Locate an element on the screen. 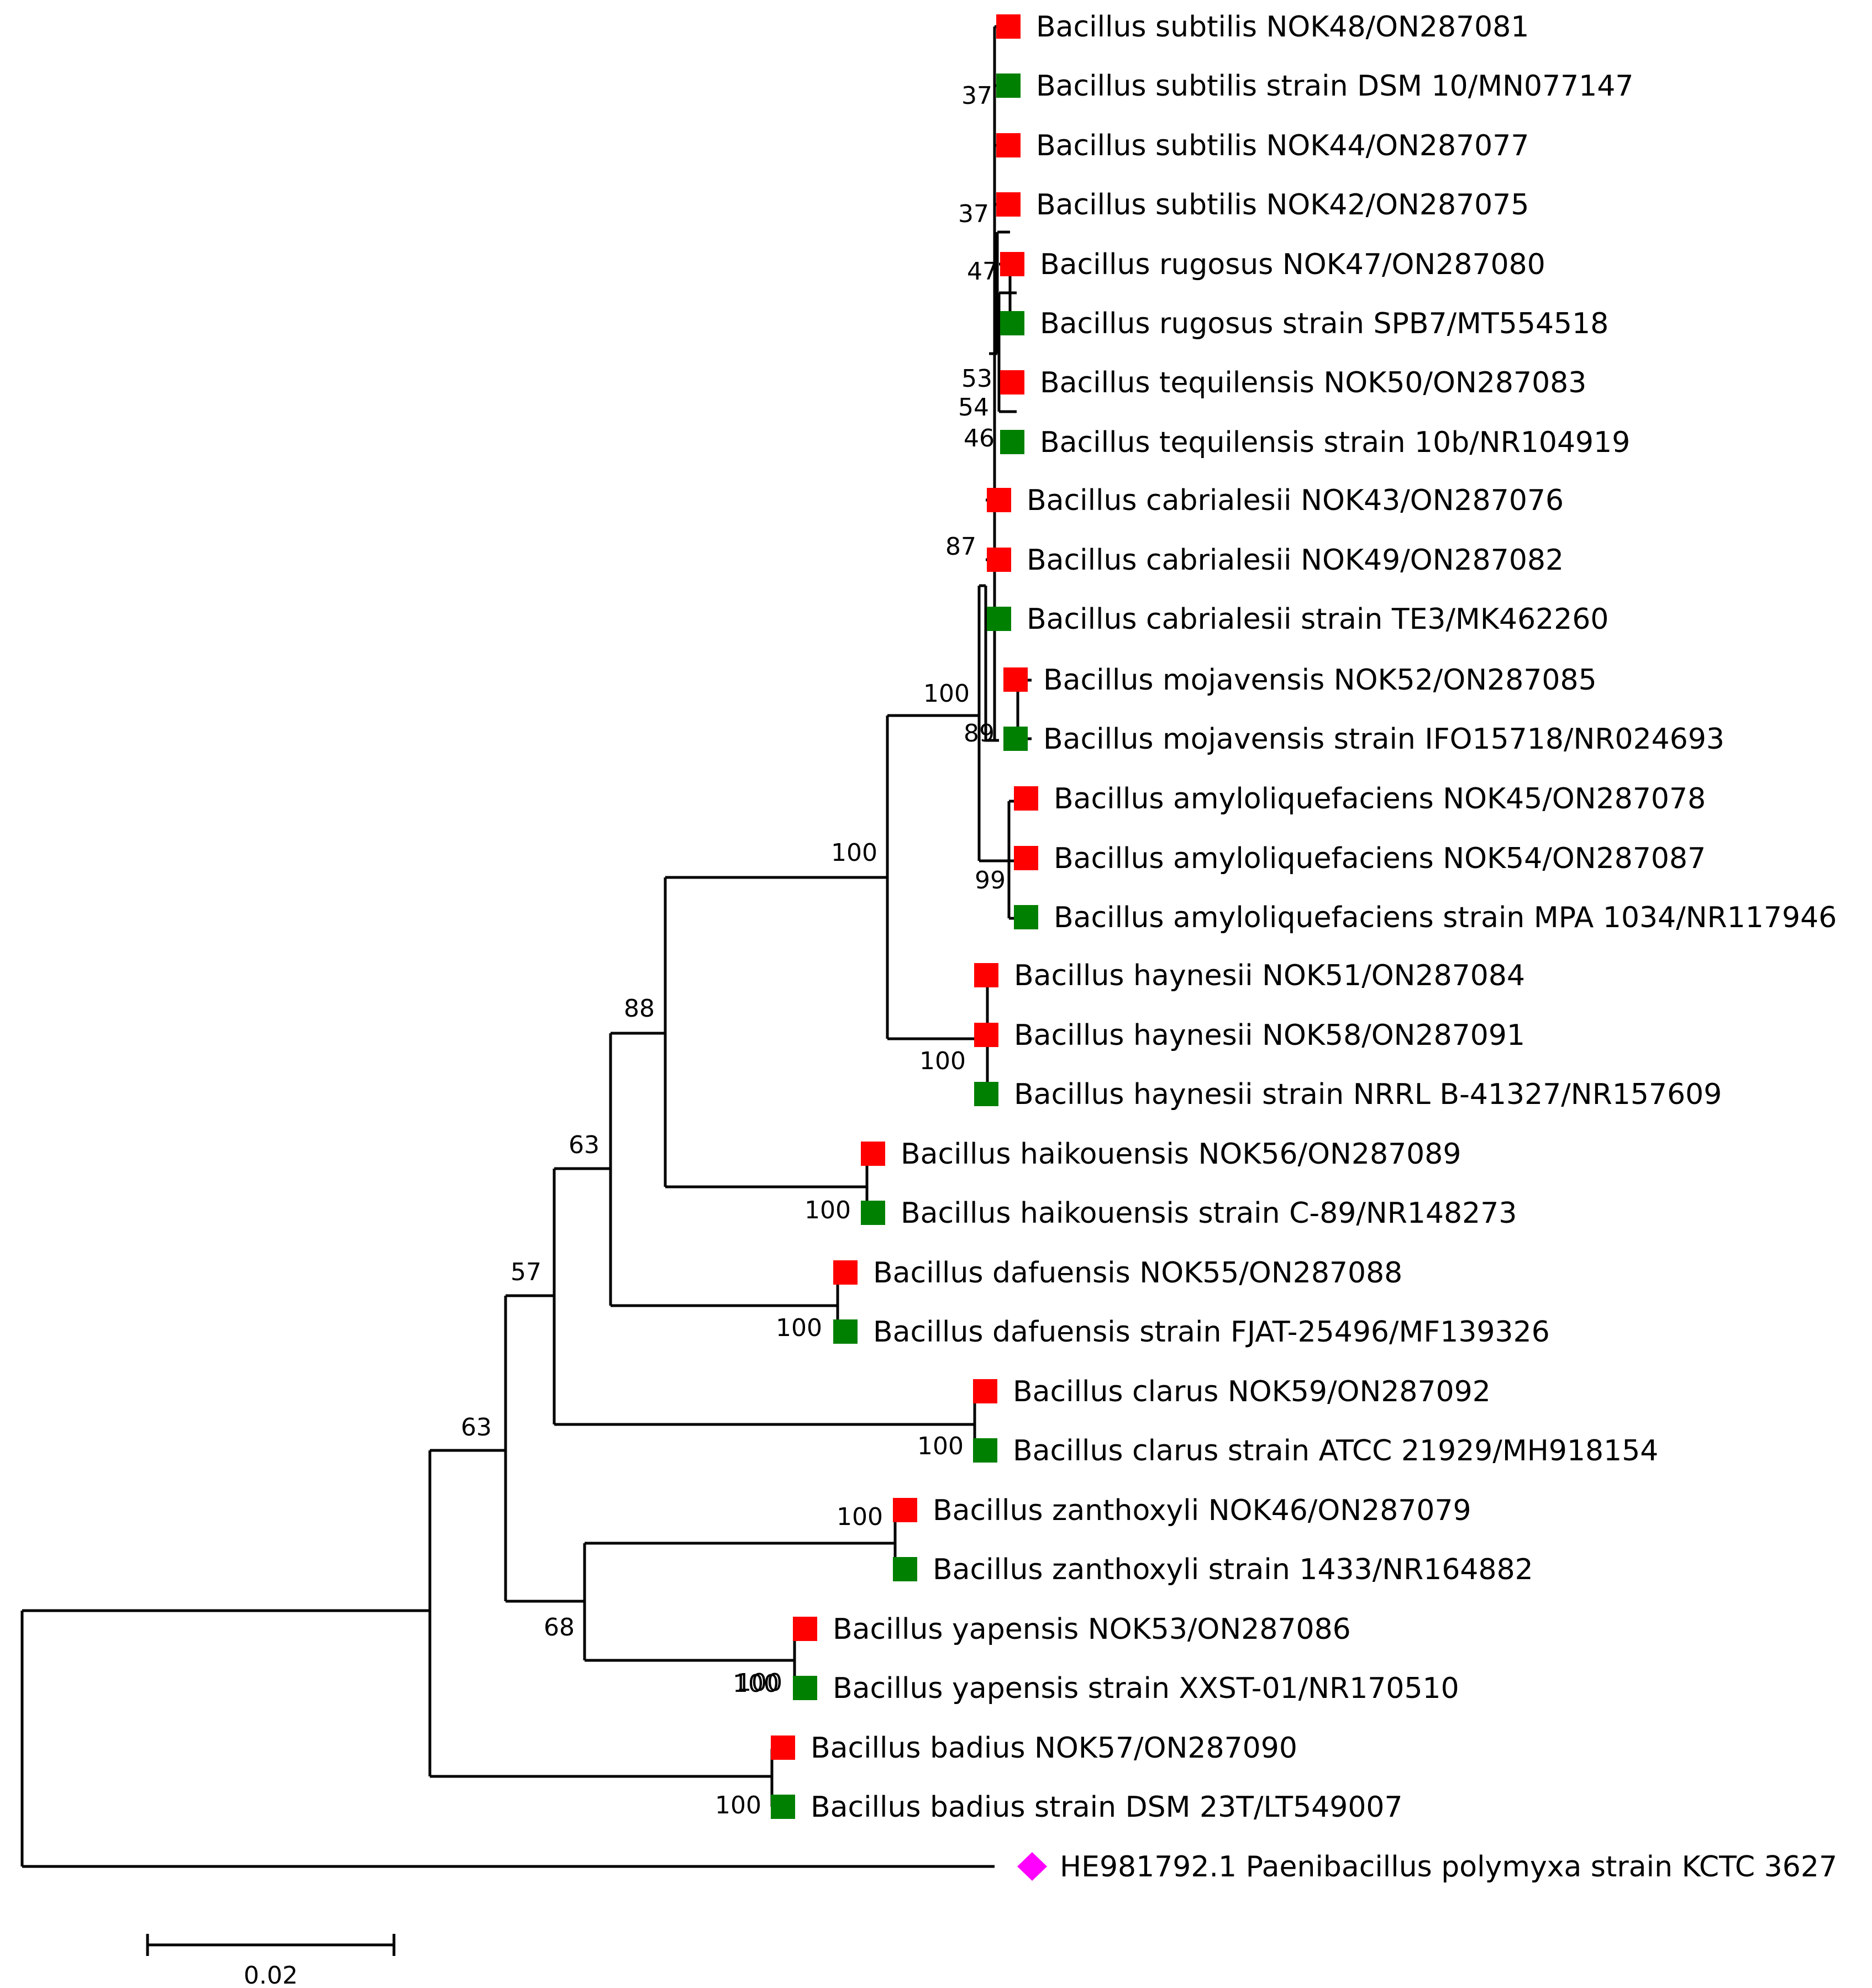 The image size is (1872, 1988). leaf-label: Bacillus zanthoxyli NOK46/ON287079 is located at coordinates (1202, 1511).